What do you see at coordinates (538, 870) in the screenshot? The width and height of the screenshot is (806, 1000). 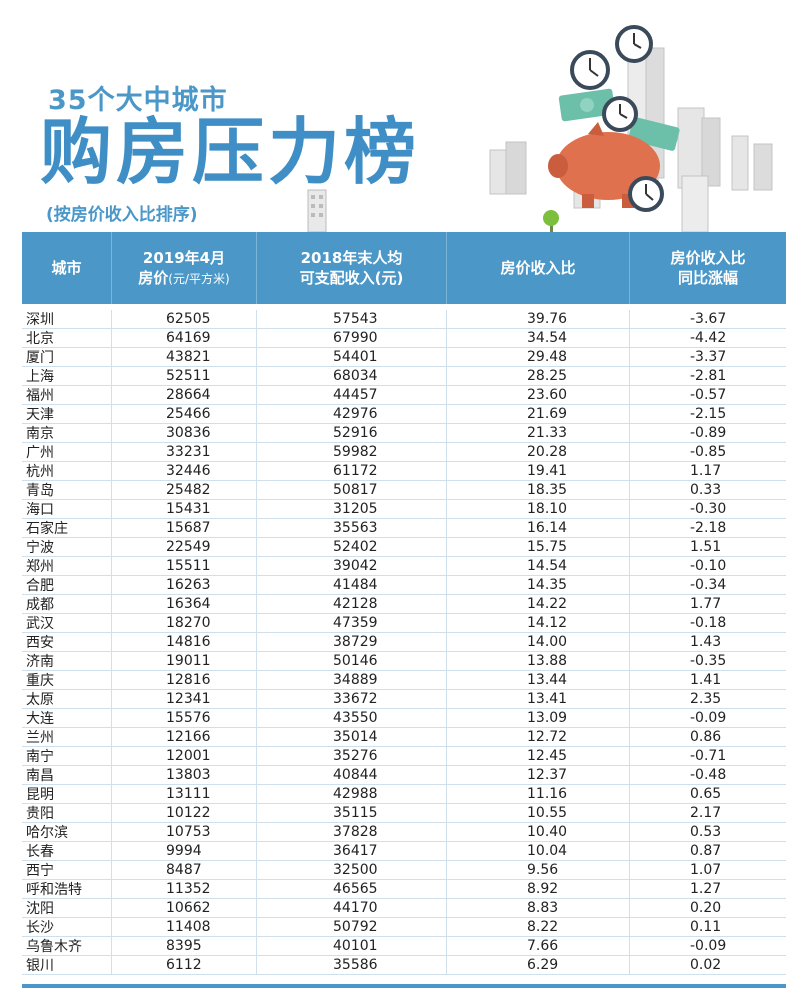 I see `cell-ratio: 9.56` at bounding box center [538, 870].